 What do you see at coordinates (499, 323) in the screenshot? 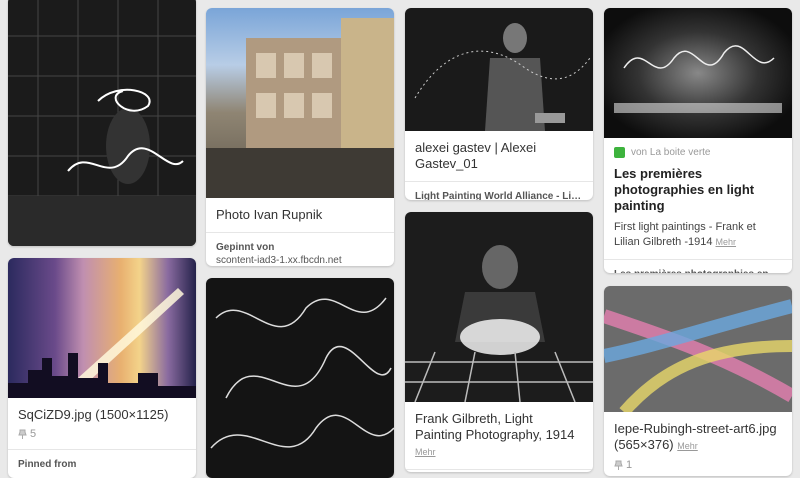
I see `light-grid` at bounding box center [499, 323].